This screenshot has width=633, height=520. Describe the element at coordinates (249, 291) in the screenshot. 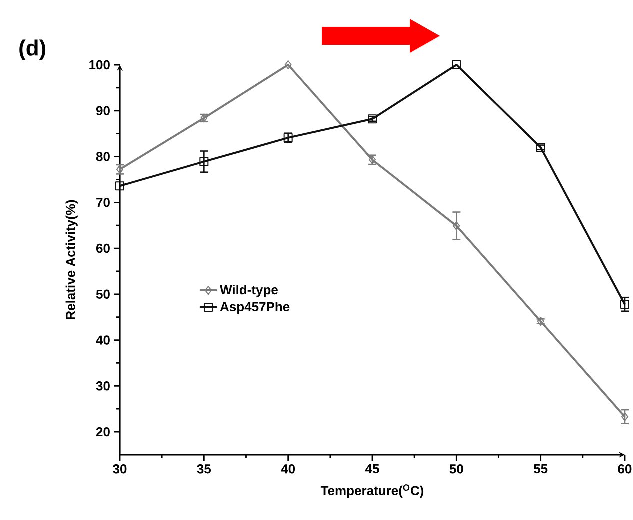

I see `legend-label: Wild-type` at that location.